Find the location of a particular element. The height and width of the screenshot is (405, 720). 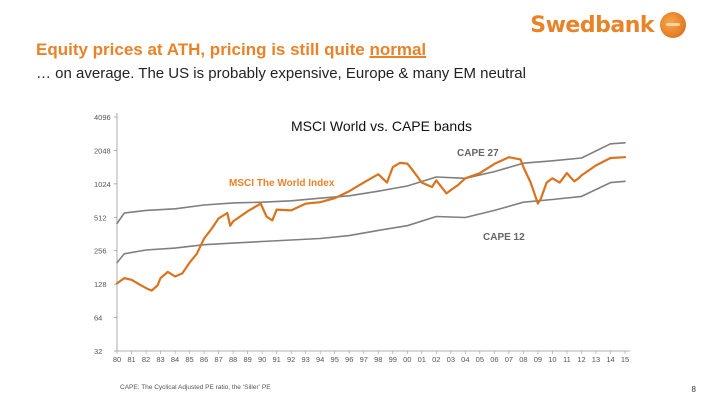

y-tick-label: 2048 is located at coordinates (102, 150).